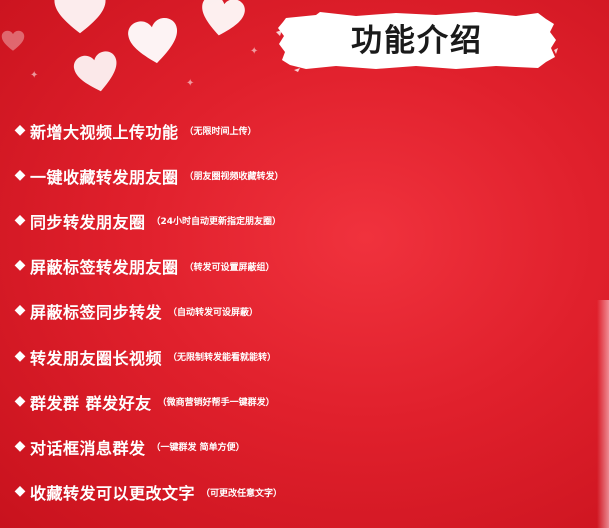 This screenshot has width=609, height=528. Describe the element at coordinates (213, 312) in the screenshot. I see `feature-note: （自动转发可设屏蔽）` at that location.